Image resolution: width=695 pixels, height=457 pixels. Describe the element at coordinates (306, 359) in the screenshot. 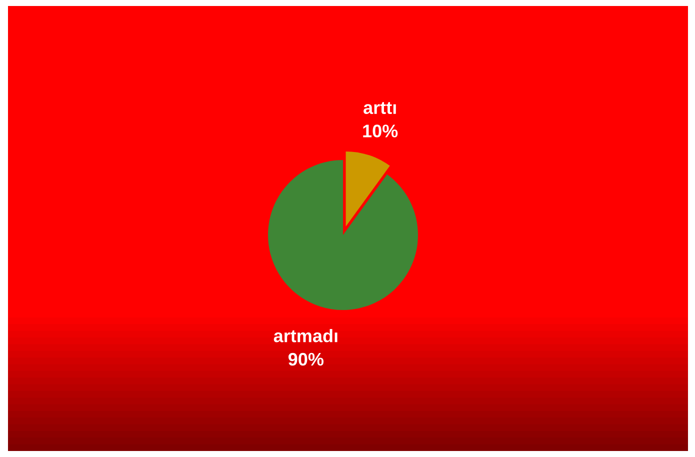

I see `data-label: 90%` at that location.